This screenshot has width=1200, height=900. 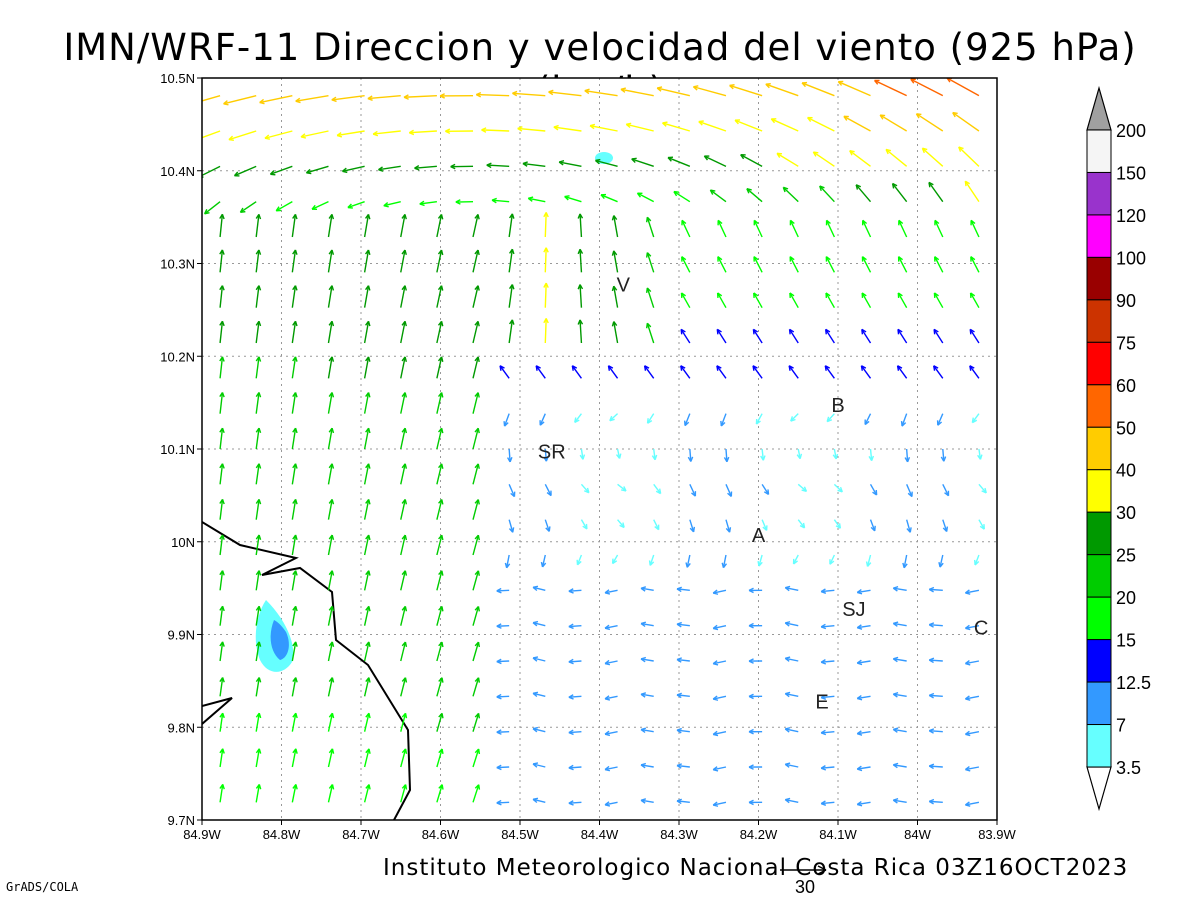 What do you see at coordinates (177, 356) in the screenshot?
I see `y-tick-label: 10.2N` at bounding box center [177, 356].